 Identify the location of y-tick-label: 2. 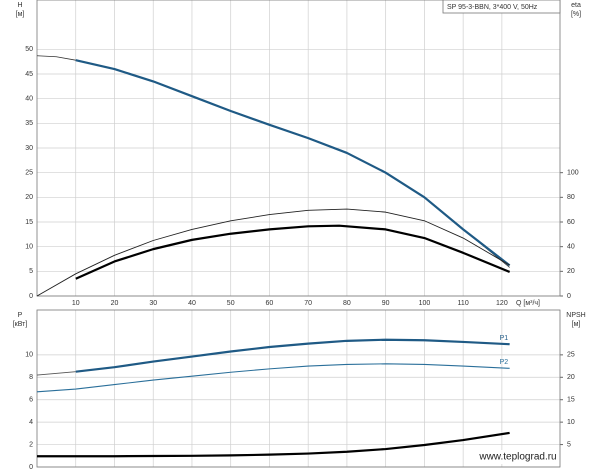
(31, 444).